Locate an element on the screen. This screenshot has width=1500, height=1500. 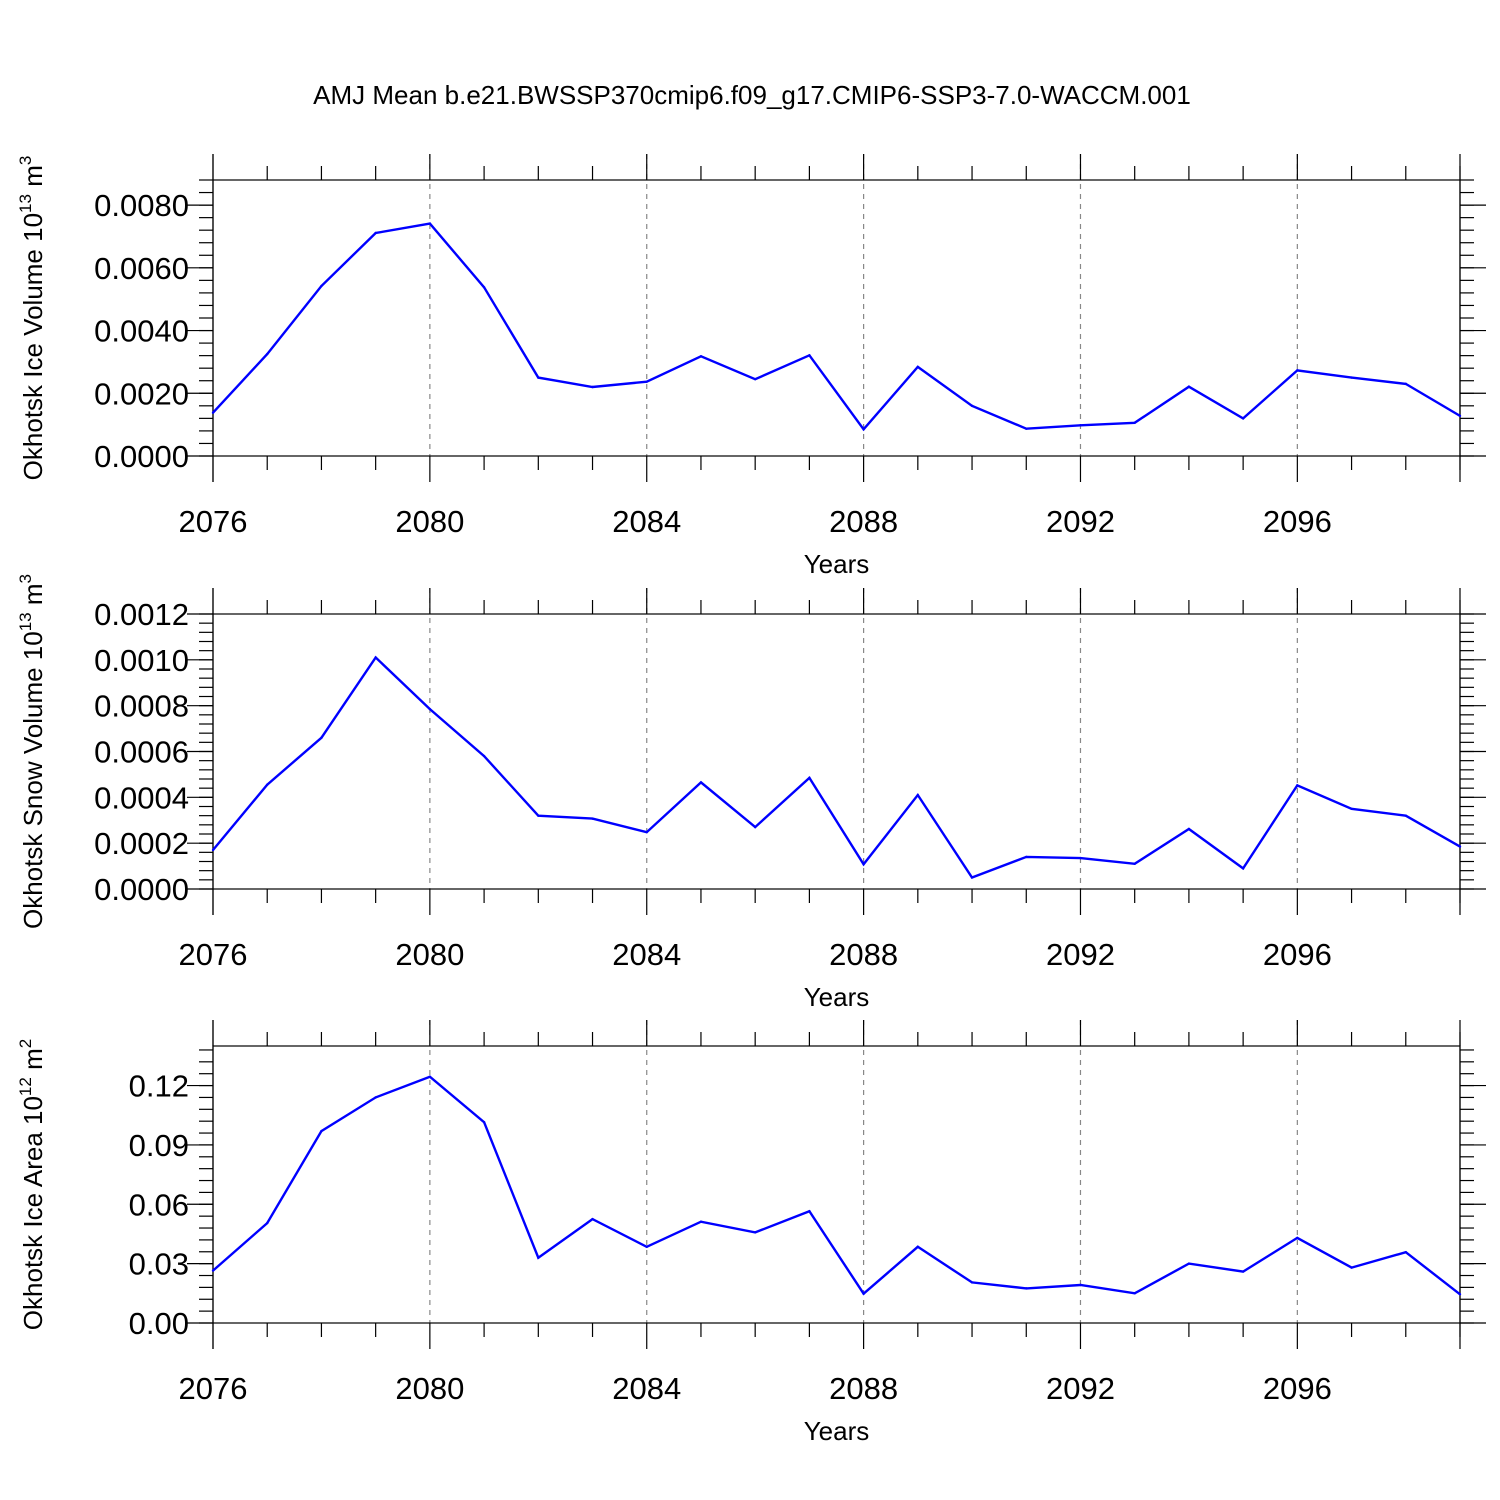
y-axis-title-unit-exp: 3 is located at coordinates (25, 160).